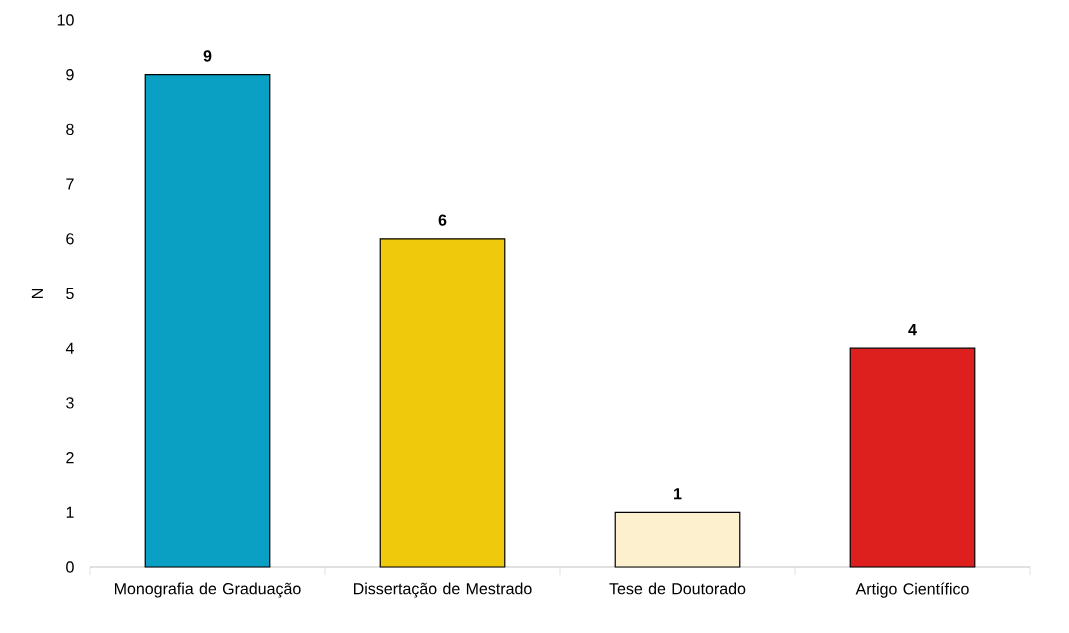  What do you see at coordinates (70, 458) in the screenshot?
I see `y-tick-label: 2` at bounding box center [70, 458].